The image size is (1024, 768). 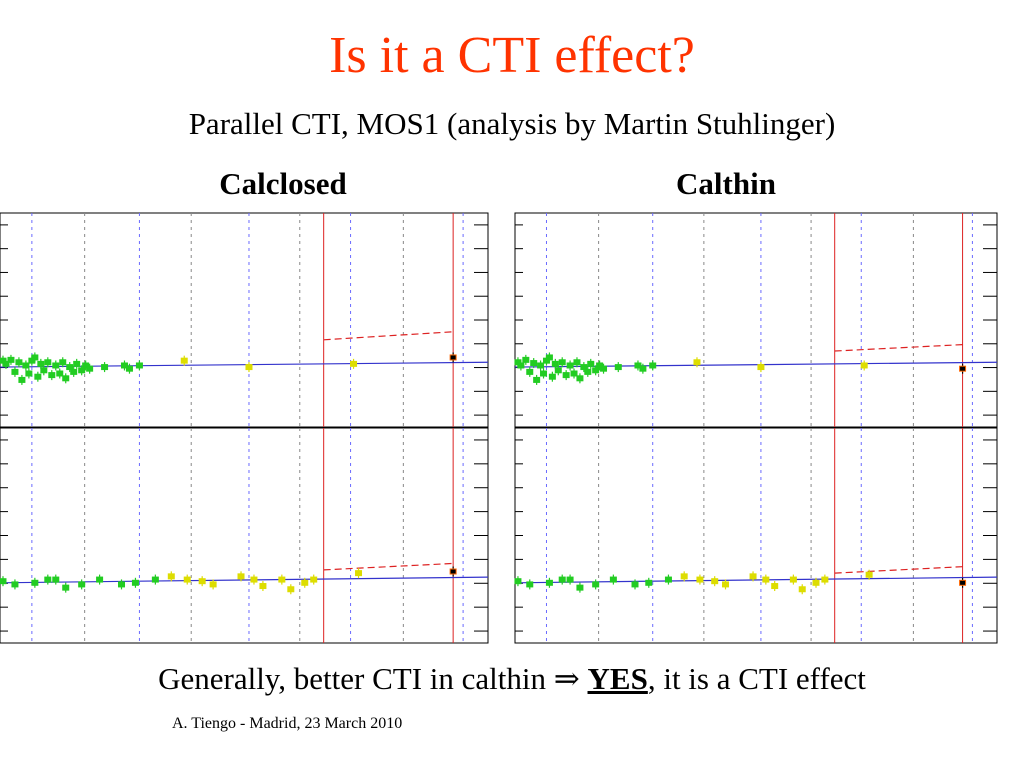 I want to click on conclusion-post: , it is a CTI effect, so click(x=756, y=678).